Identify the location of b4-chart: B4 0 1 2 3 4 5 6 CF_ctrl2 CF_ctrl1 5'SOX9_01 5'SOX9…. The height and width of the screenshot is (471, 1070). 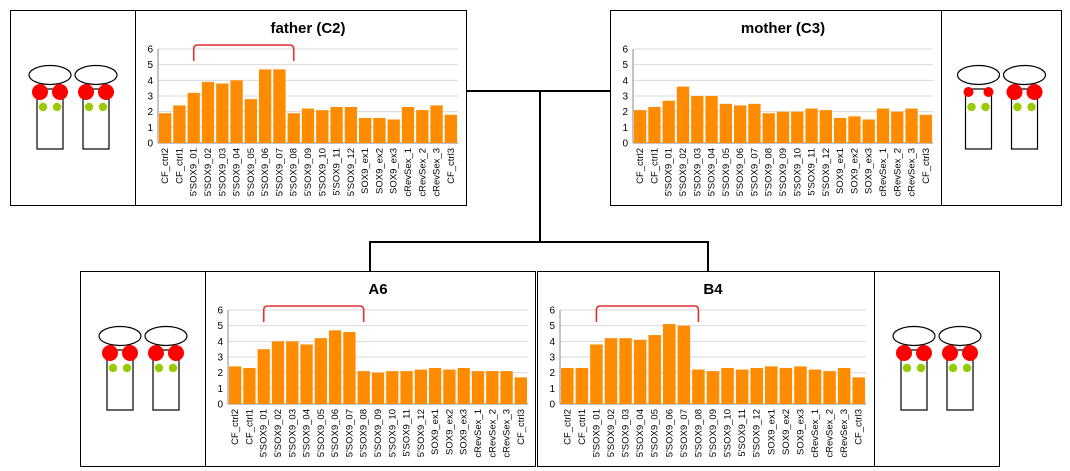
(707, 369).